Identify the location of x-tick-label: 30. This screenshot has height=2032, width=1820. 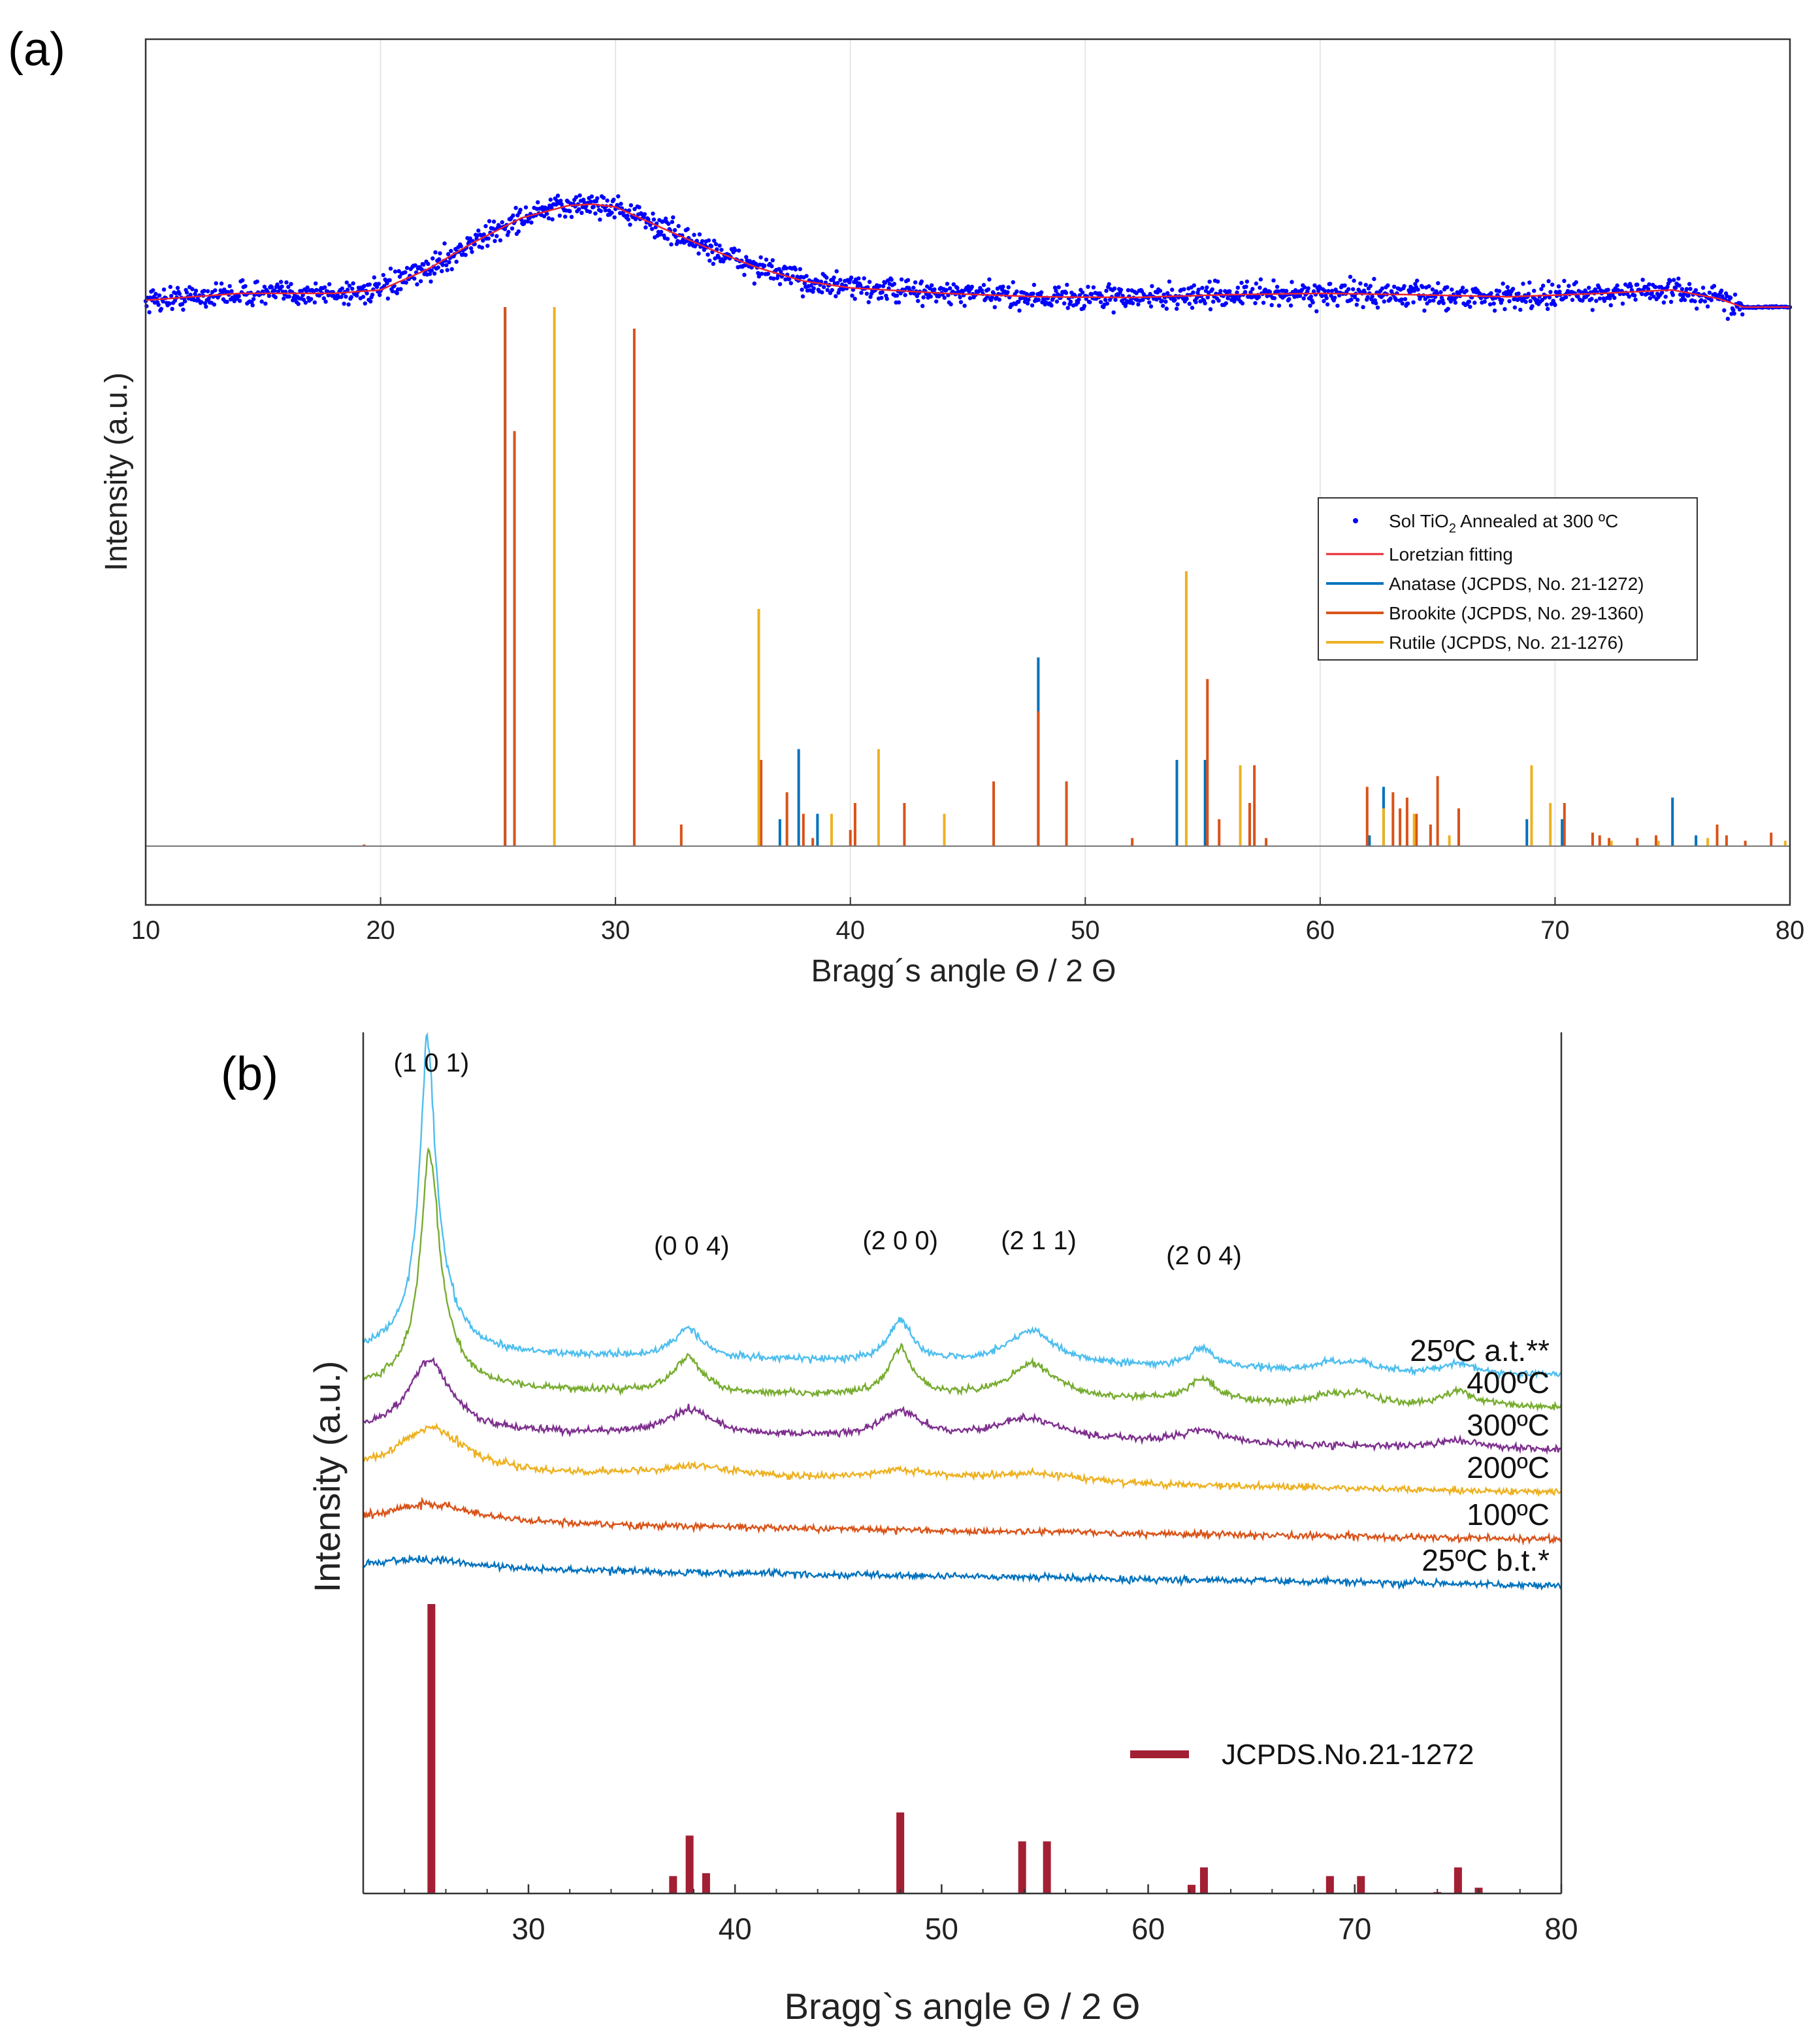
(528, 1929).